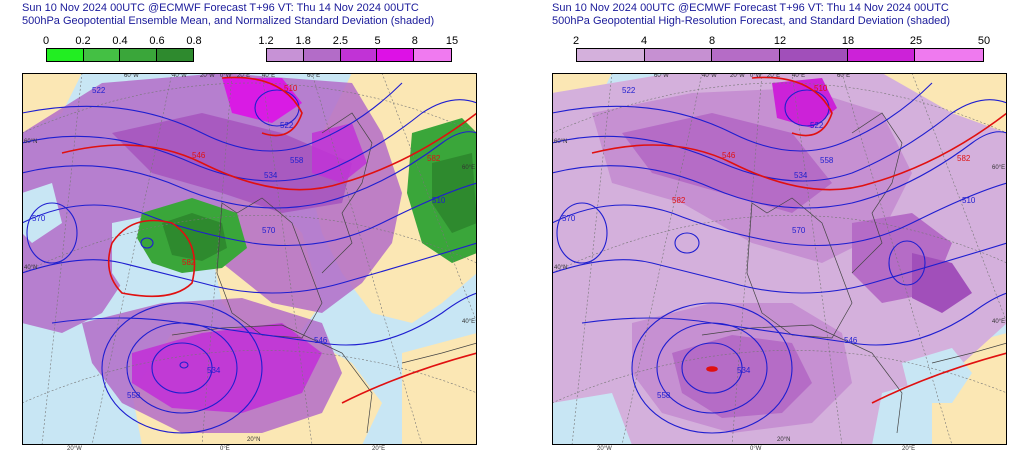 This screenshot has height=454, width=1024. I want to click on low-uncertainty-shading, so click(307, 195).